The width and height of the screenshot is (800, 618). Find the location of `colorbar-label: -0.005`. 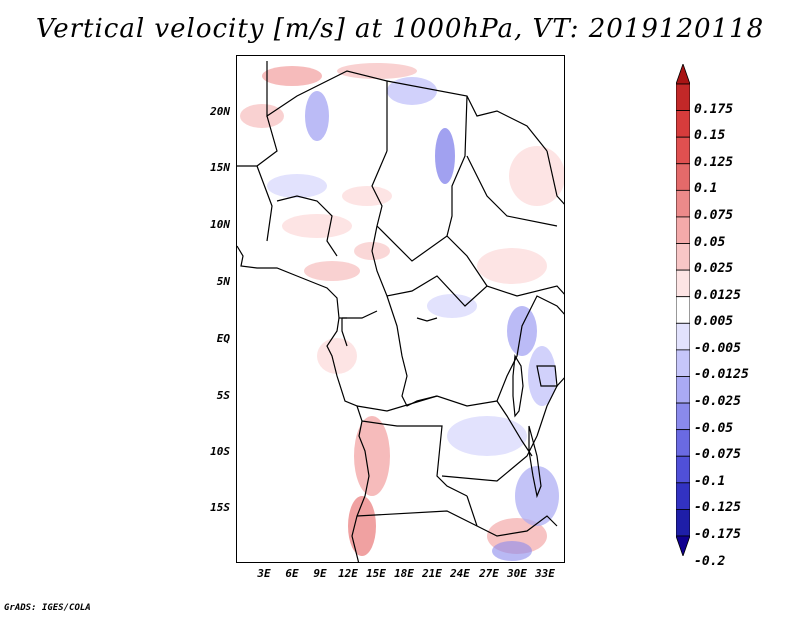

colorbar-label: -0.005 is located at coordinates (717, 348).